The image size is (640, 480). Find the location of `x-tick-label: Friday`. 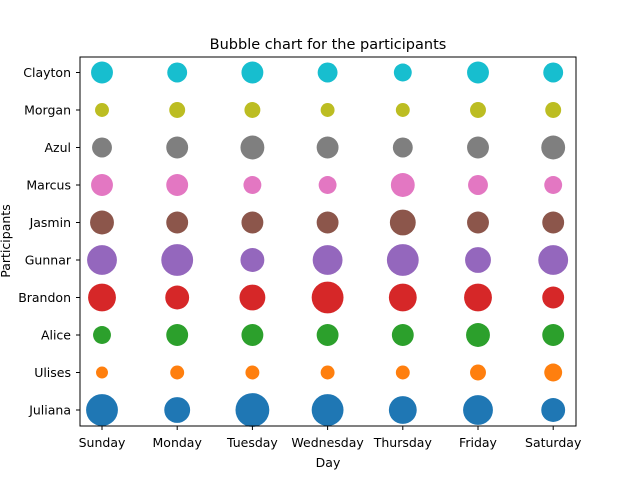

x-tick-label: Friday is located at coordinates (478, 442).